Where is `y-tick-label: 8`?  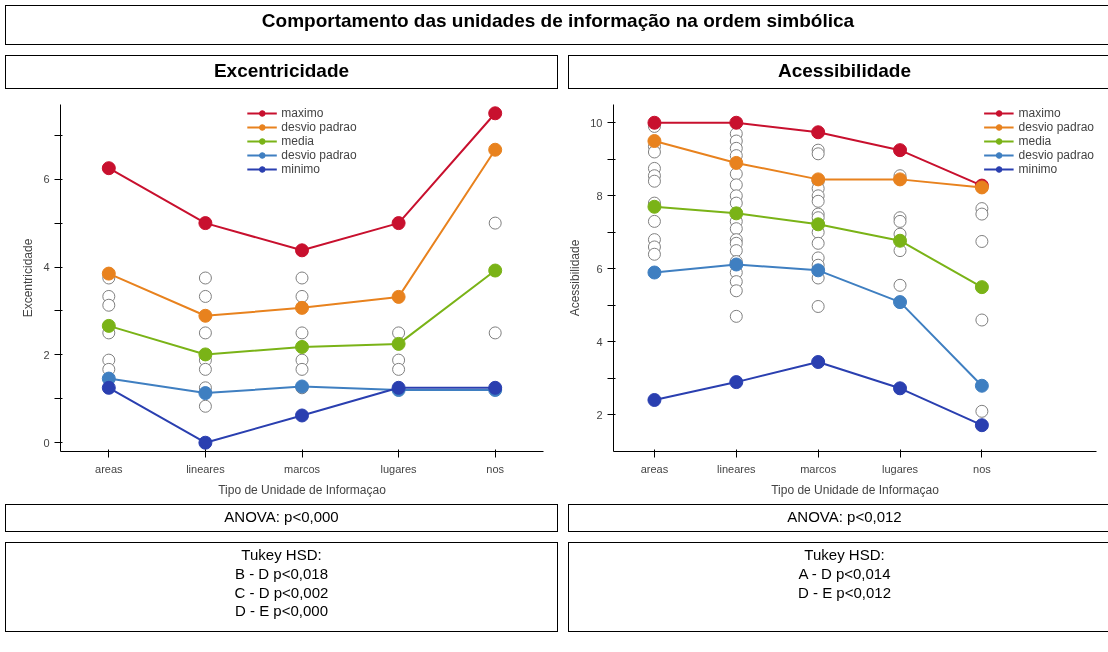
y-tick-label: 8 is located at coordinates (599, 195).